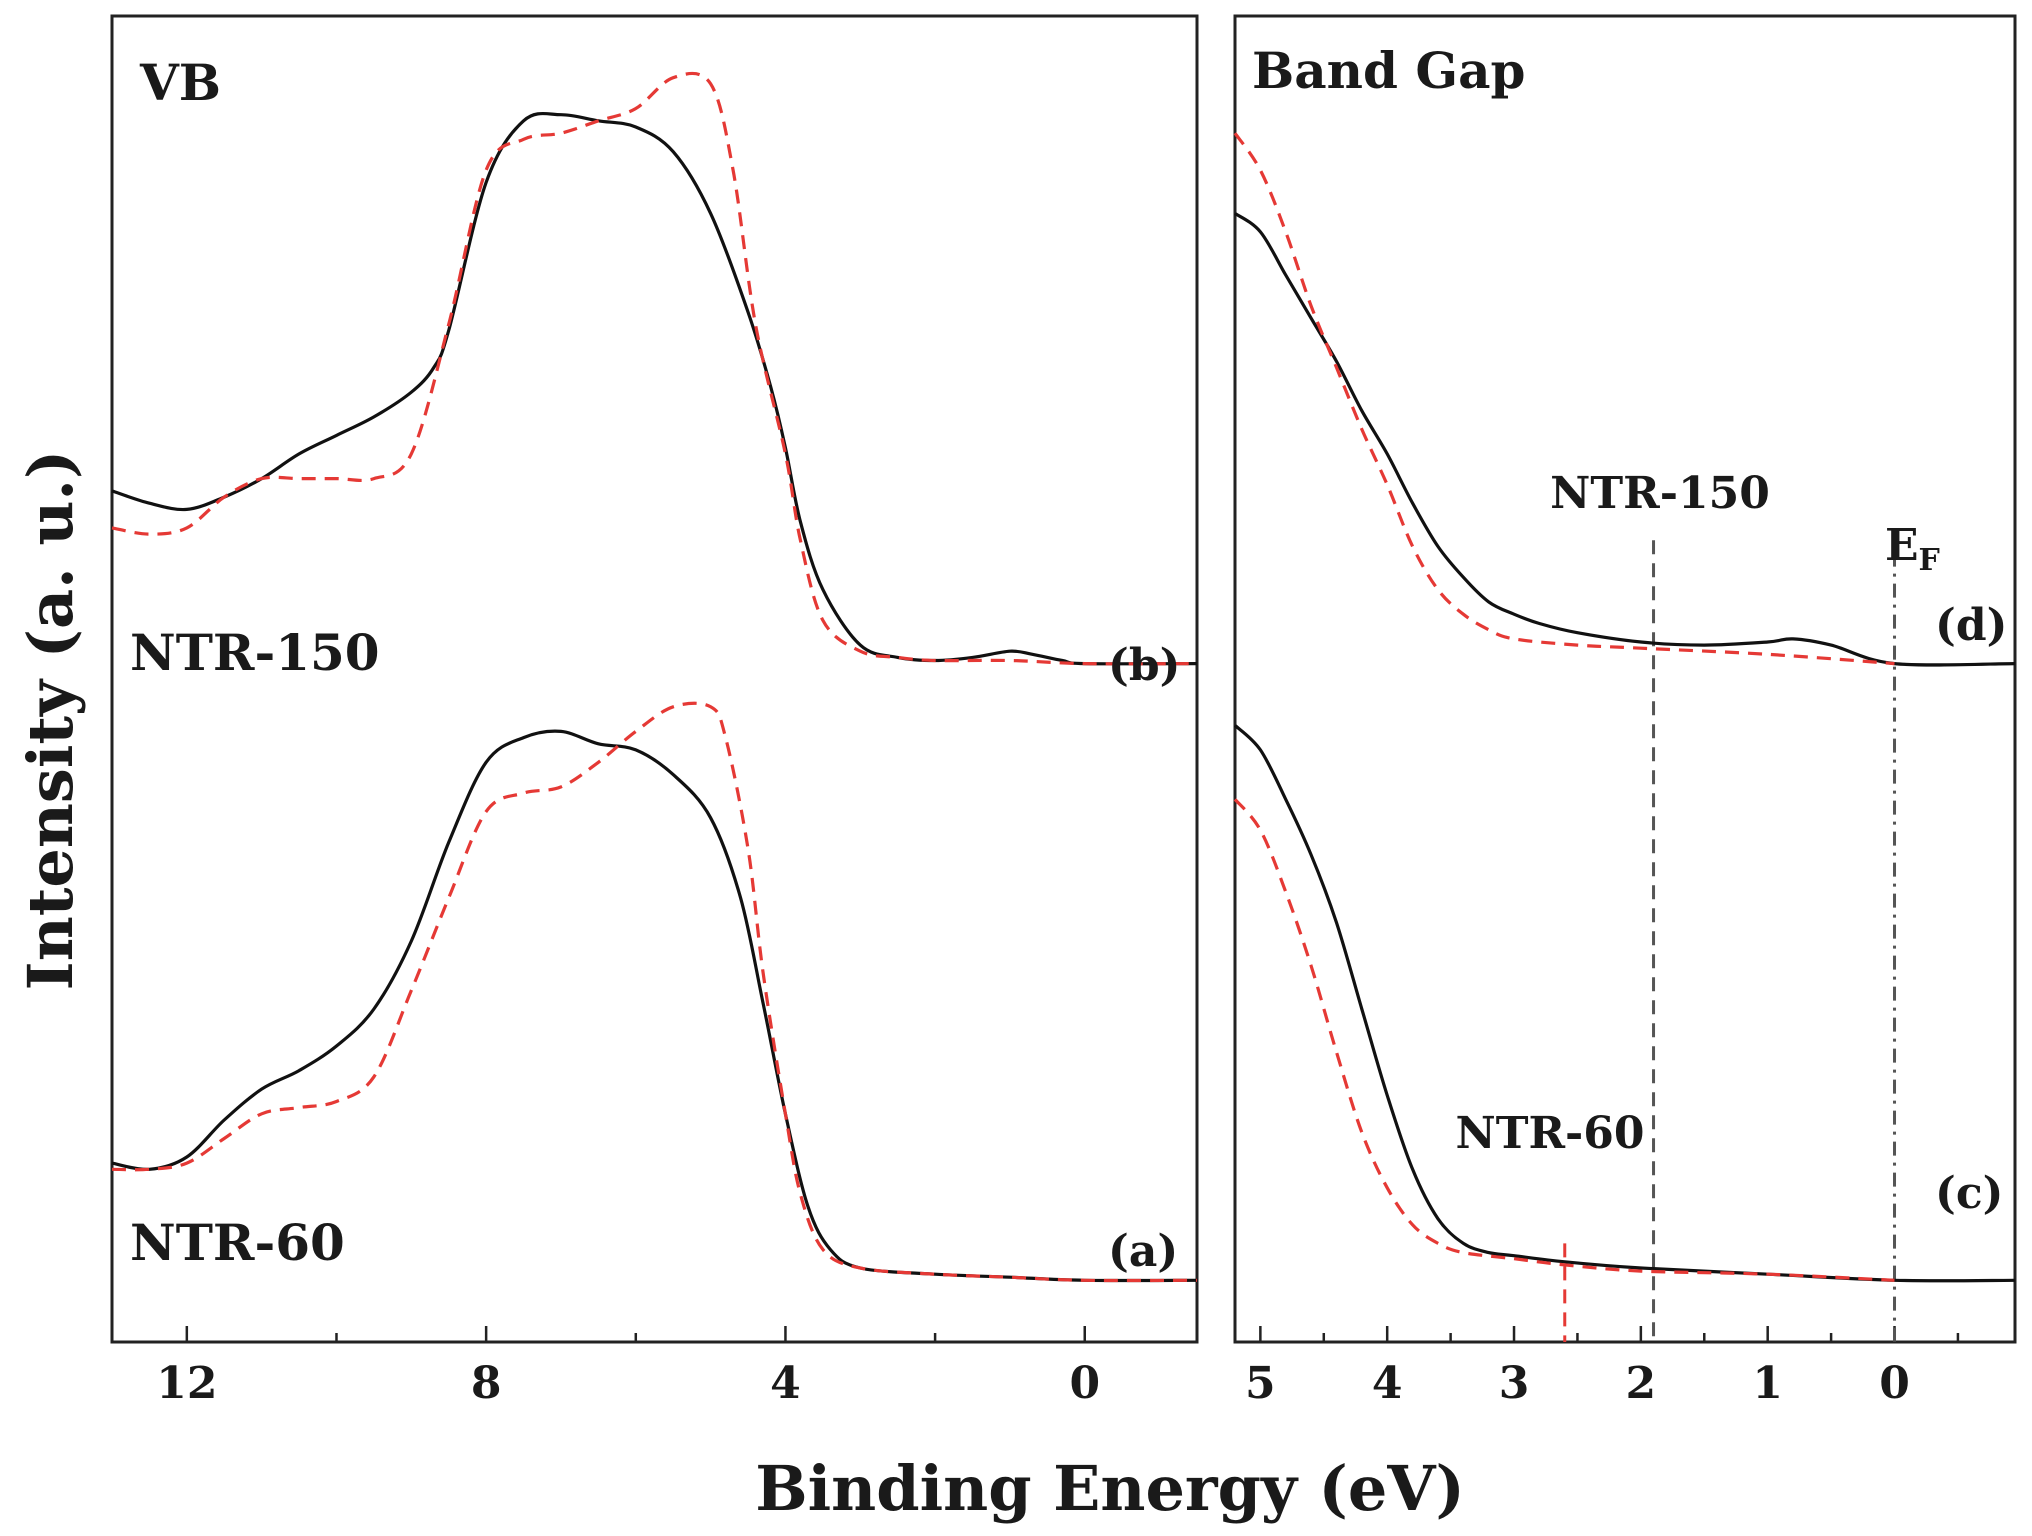 Image resolution: width=2032 pixels, height=1536 pixels. I want to click on x-tick-label: 8, so click(486, 1383).